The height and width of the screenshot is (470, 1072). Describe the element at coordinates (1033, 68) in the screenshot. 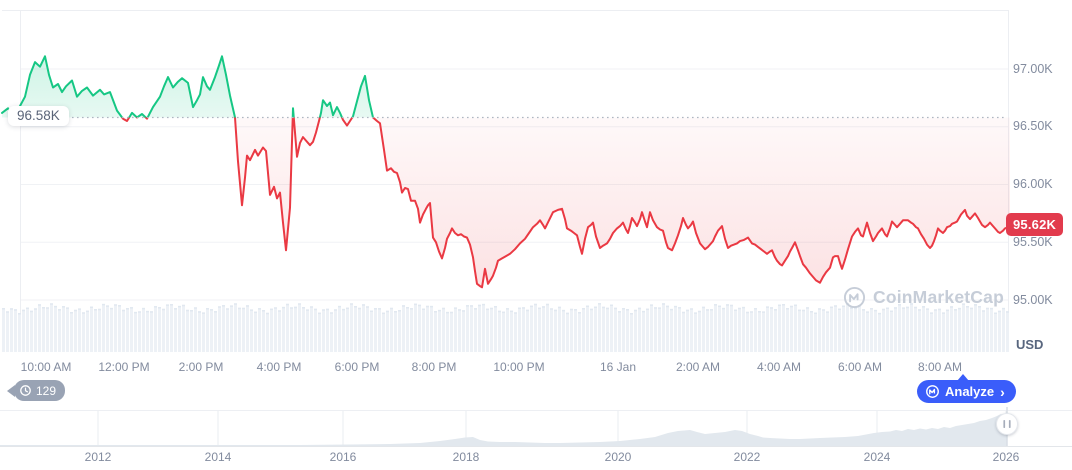

I see `y-axis-tick: 97.00K` at that location.